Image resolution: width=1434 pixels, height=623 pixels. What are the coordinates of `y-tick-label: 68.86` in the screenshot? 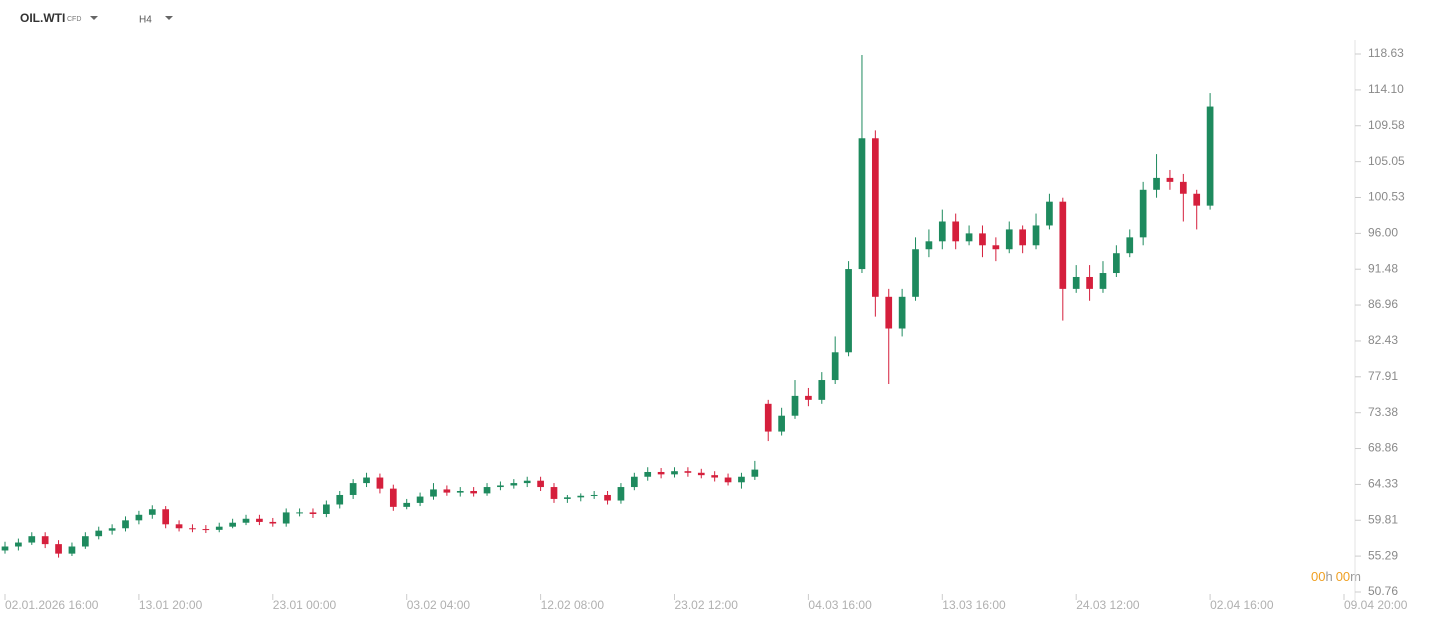 It's located at (1383, 448).